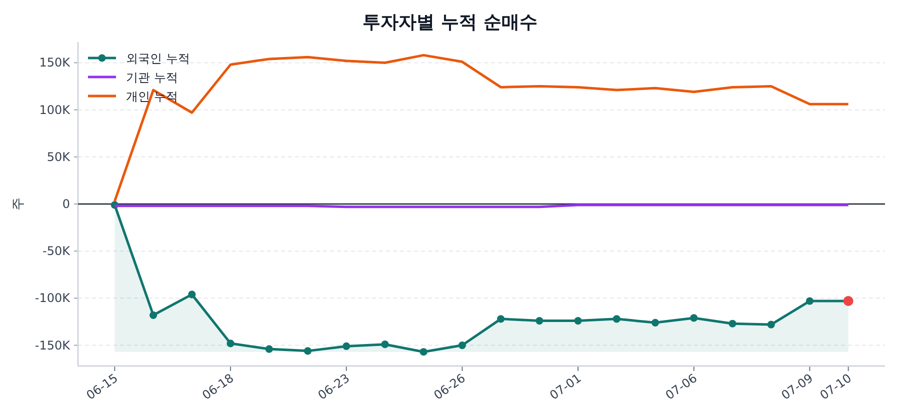 The width and height of the screenshot is (900, 420). Describe the element at coordinates (53, 298) in the screenshot. I see `y-tick-label: -100K` at that location.